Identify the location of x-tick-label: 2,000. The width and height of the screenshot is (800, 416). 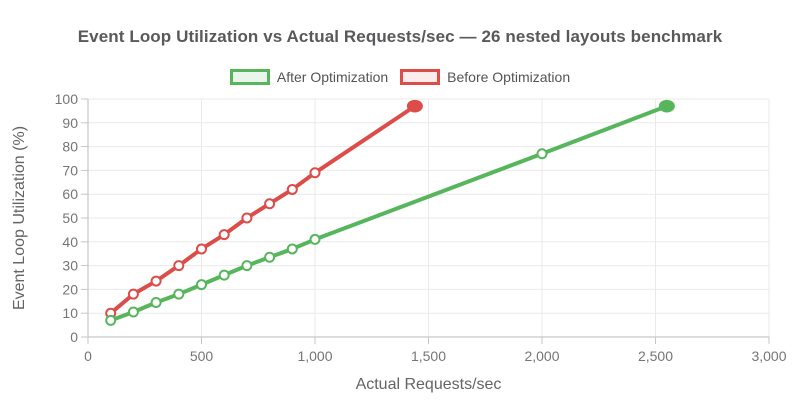
(541, 356).